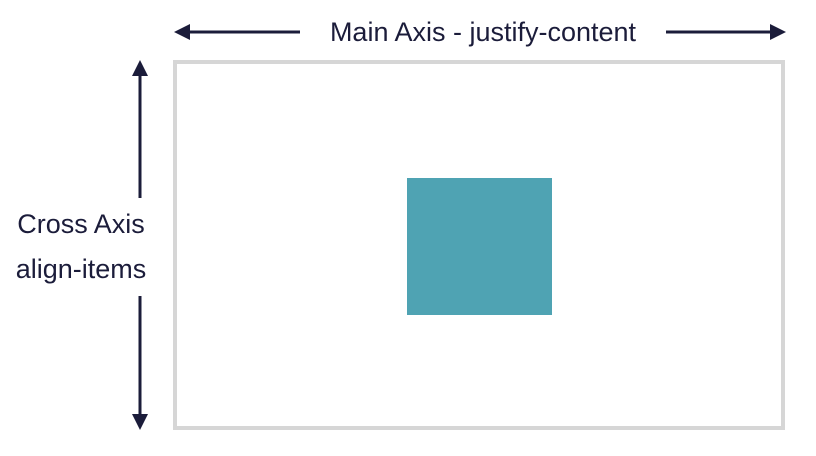  Describe the element at coordinates (483, 32) in the screenshot. I see `main-axis-label: Main Axis - justify-content` at that location.